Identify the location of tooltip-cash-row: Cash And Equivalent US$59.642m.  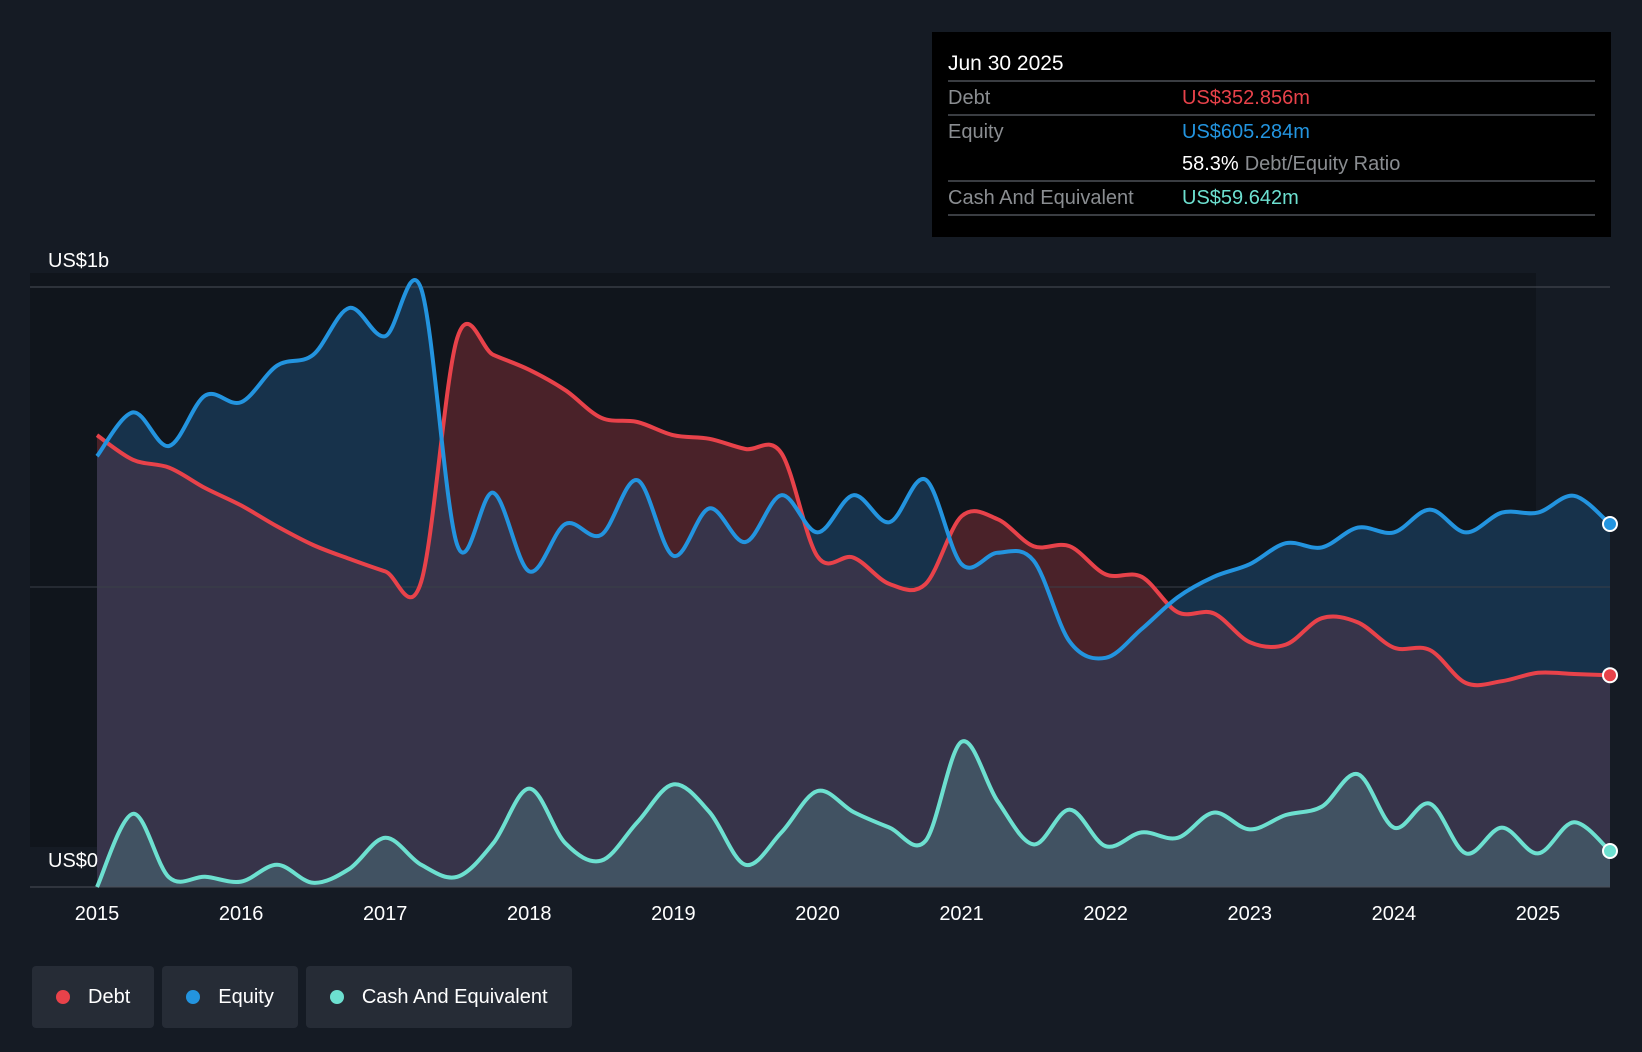
(1271, 199).